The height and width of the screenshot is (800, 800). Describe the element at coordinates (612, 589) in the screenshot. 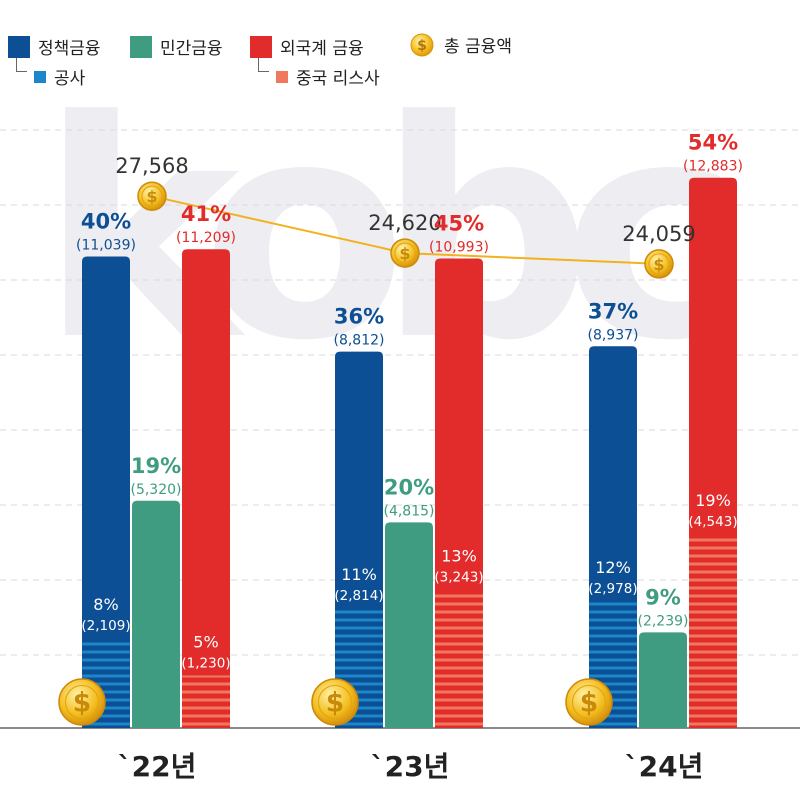

I see `sub-value-label-0-2: (2,978)` at that location.